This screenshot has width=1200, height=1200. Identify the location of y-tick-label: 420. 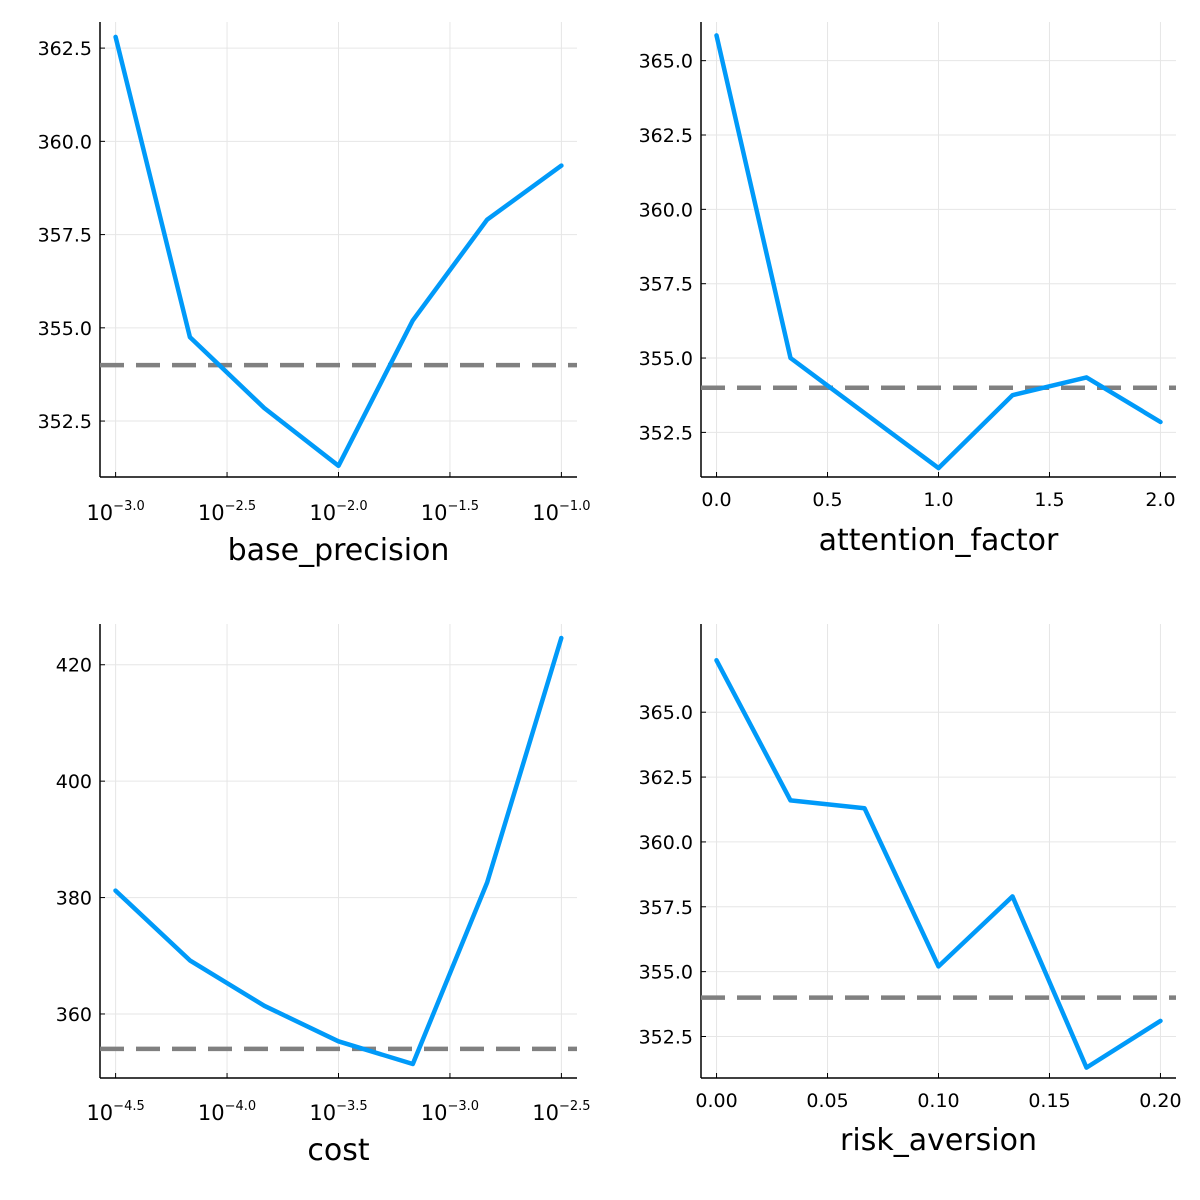
(74, 666).